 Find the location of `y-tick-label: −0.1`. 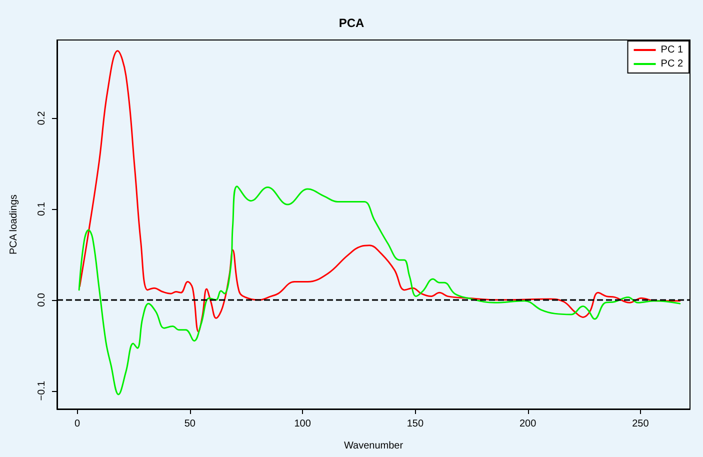

y-tick-label: −0.1 is located at coordinates (42, 390).